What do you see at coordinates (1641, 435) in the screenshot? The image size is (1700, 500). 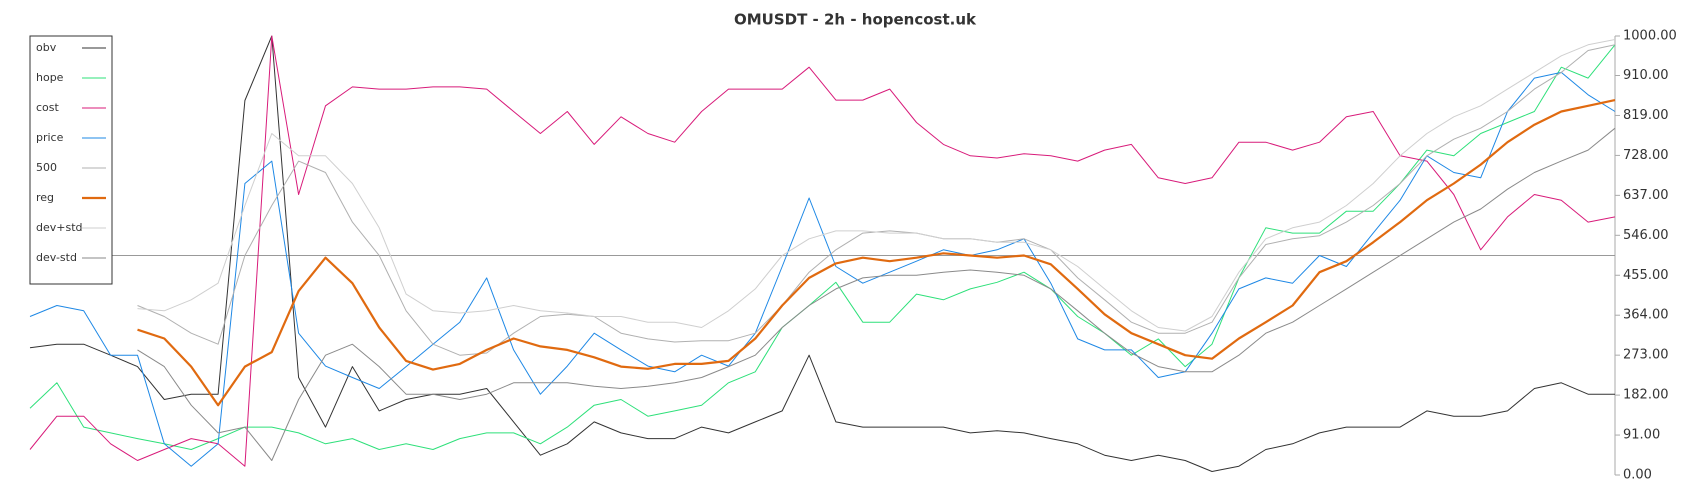 I see `y-tick-label: 91.00` at bounding box center [1641, 435].